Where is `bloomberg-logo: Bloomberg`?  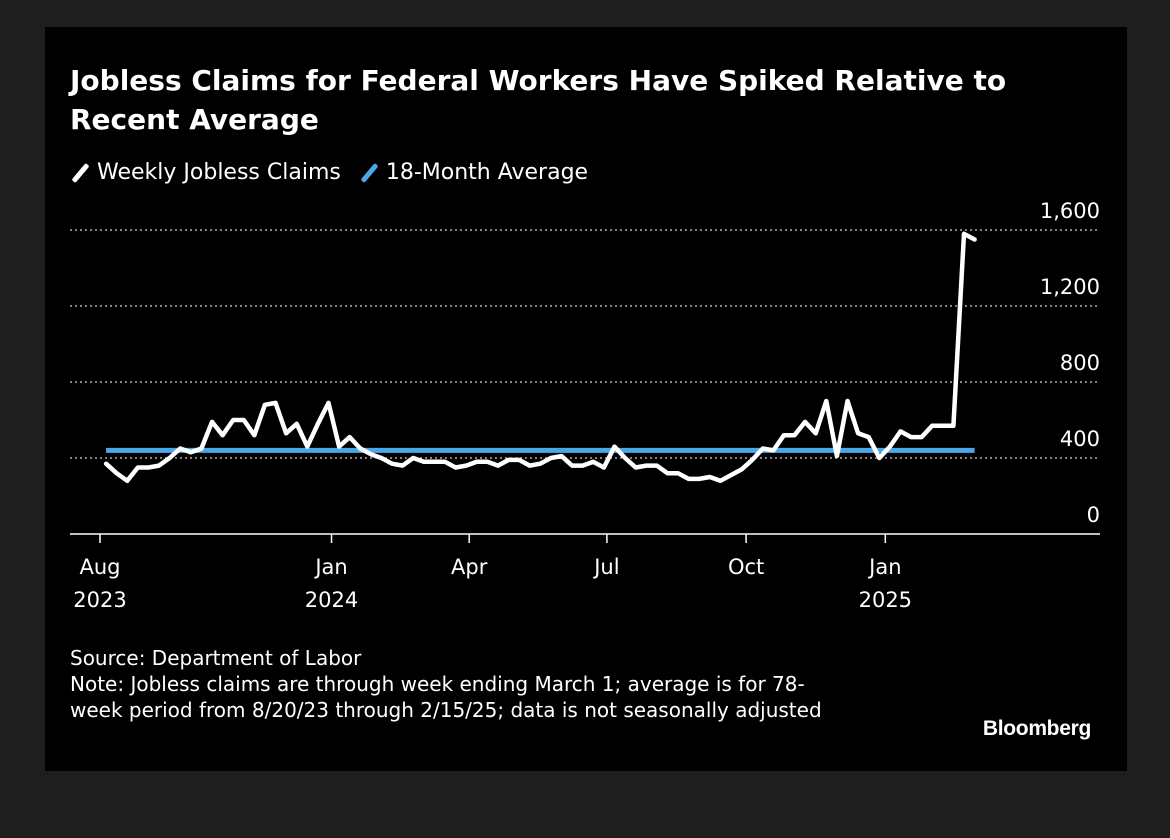
bloomberg-logo: Bloomberg is located at coordinates (1036, 728).